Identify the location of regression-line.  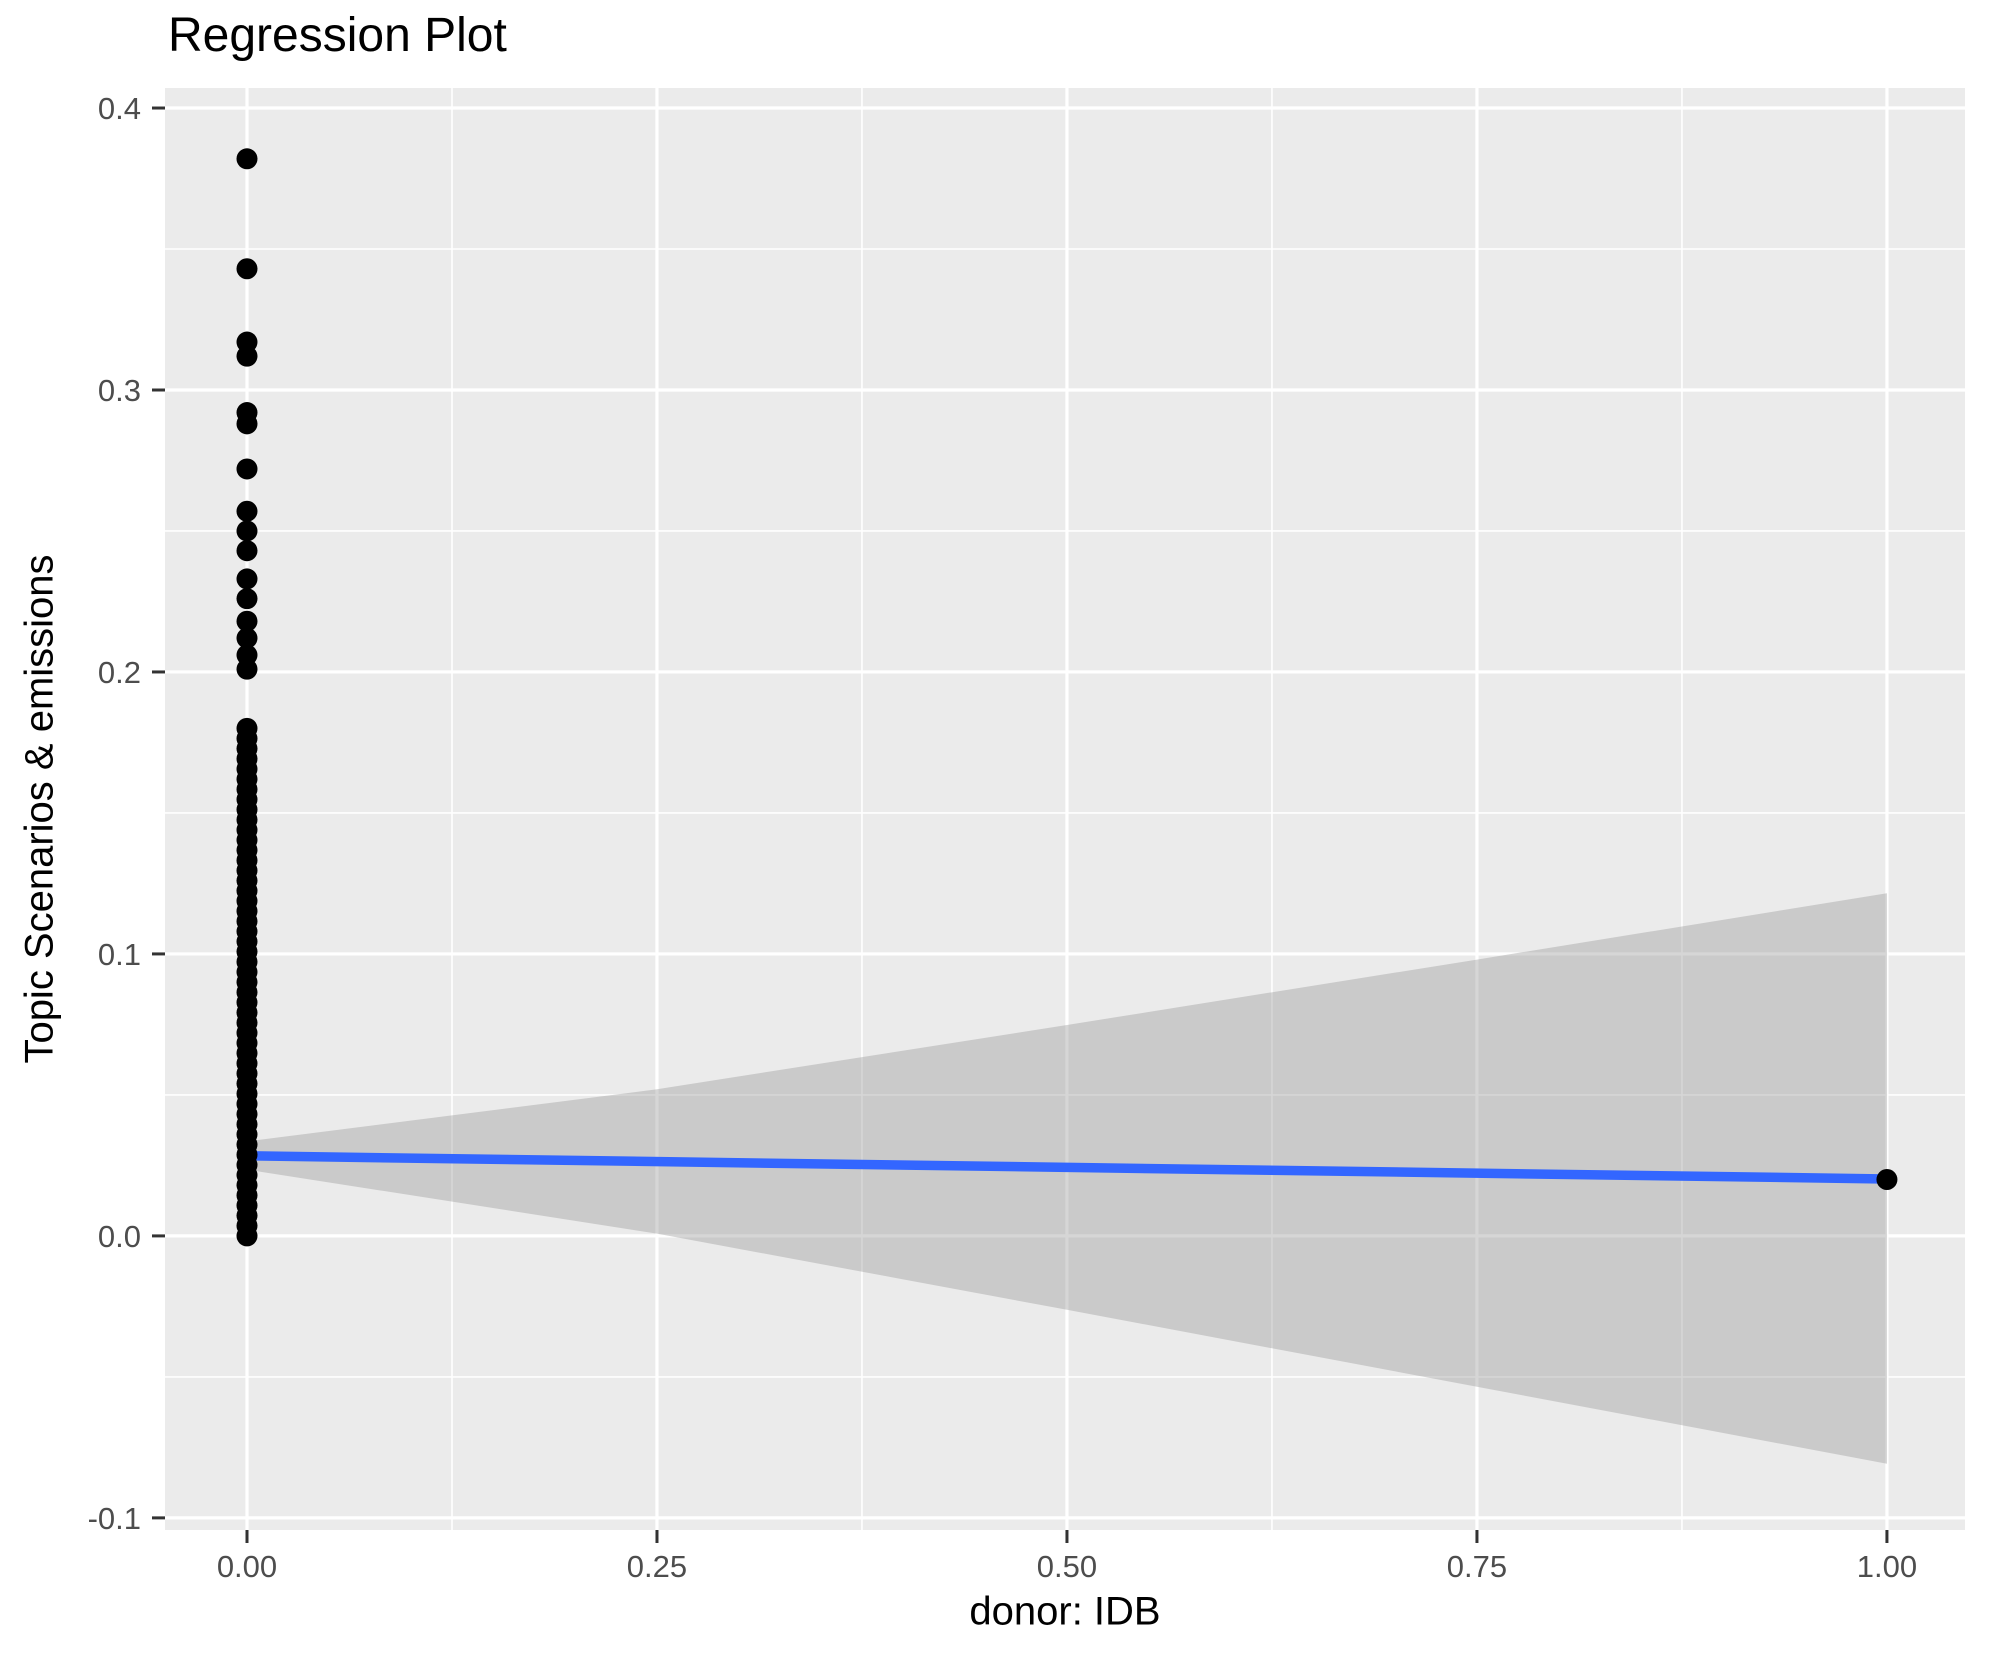
(1067, 1167).